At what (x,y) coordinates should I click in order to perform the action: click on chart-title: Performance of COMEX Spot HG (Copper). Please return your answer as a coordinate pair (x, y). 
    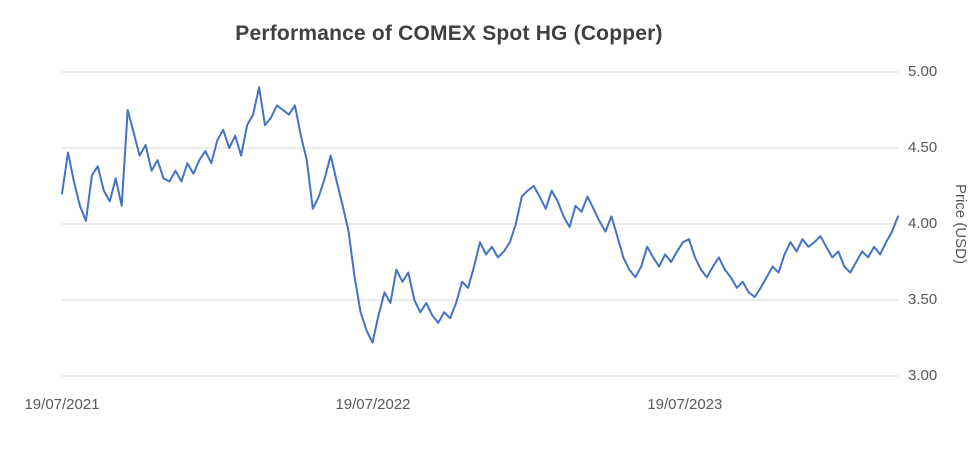
    Looking at the image, I should click on (449, 33).